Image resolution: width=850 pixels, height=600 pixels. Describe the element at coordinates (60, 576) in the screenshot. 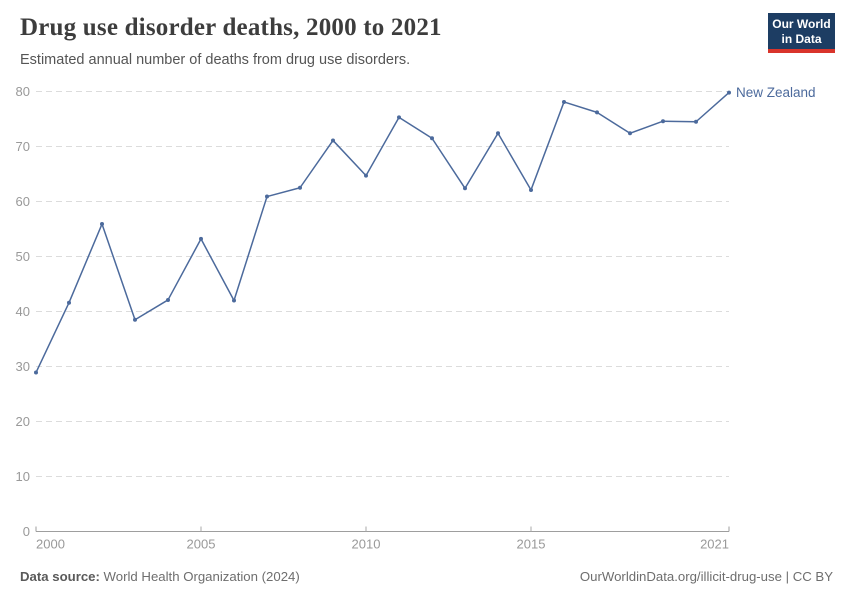

I see `data-source-label: Data source:` at that location.